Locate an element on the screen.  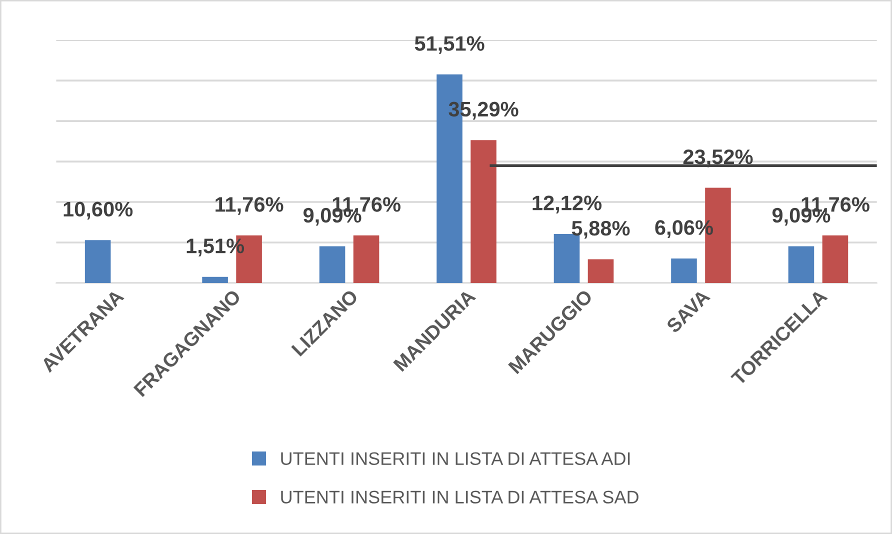
data-label: 5,88% is located at coordinates (601, 229).